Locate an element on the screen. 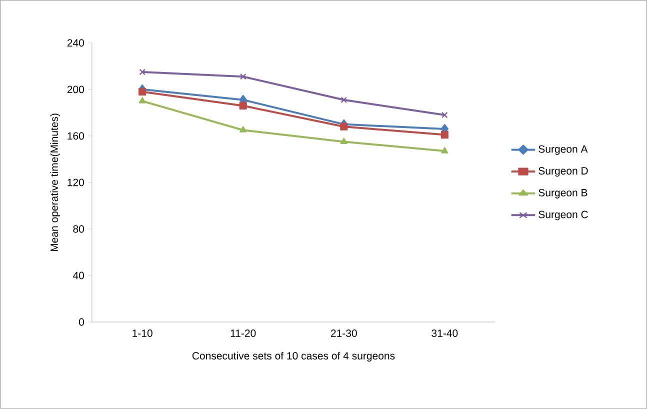 Image resolution: width=647 pixels, height=409 pixels. x-tick-label: 21-30 is located at coordinates (343, 333).